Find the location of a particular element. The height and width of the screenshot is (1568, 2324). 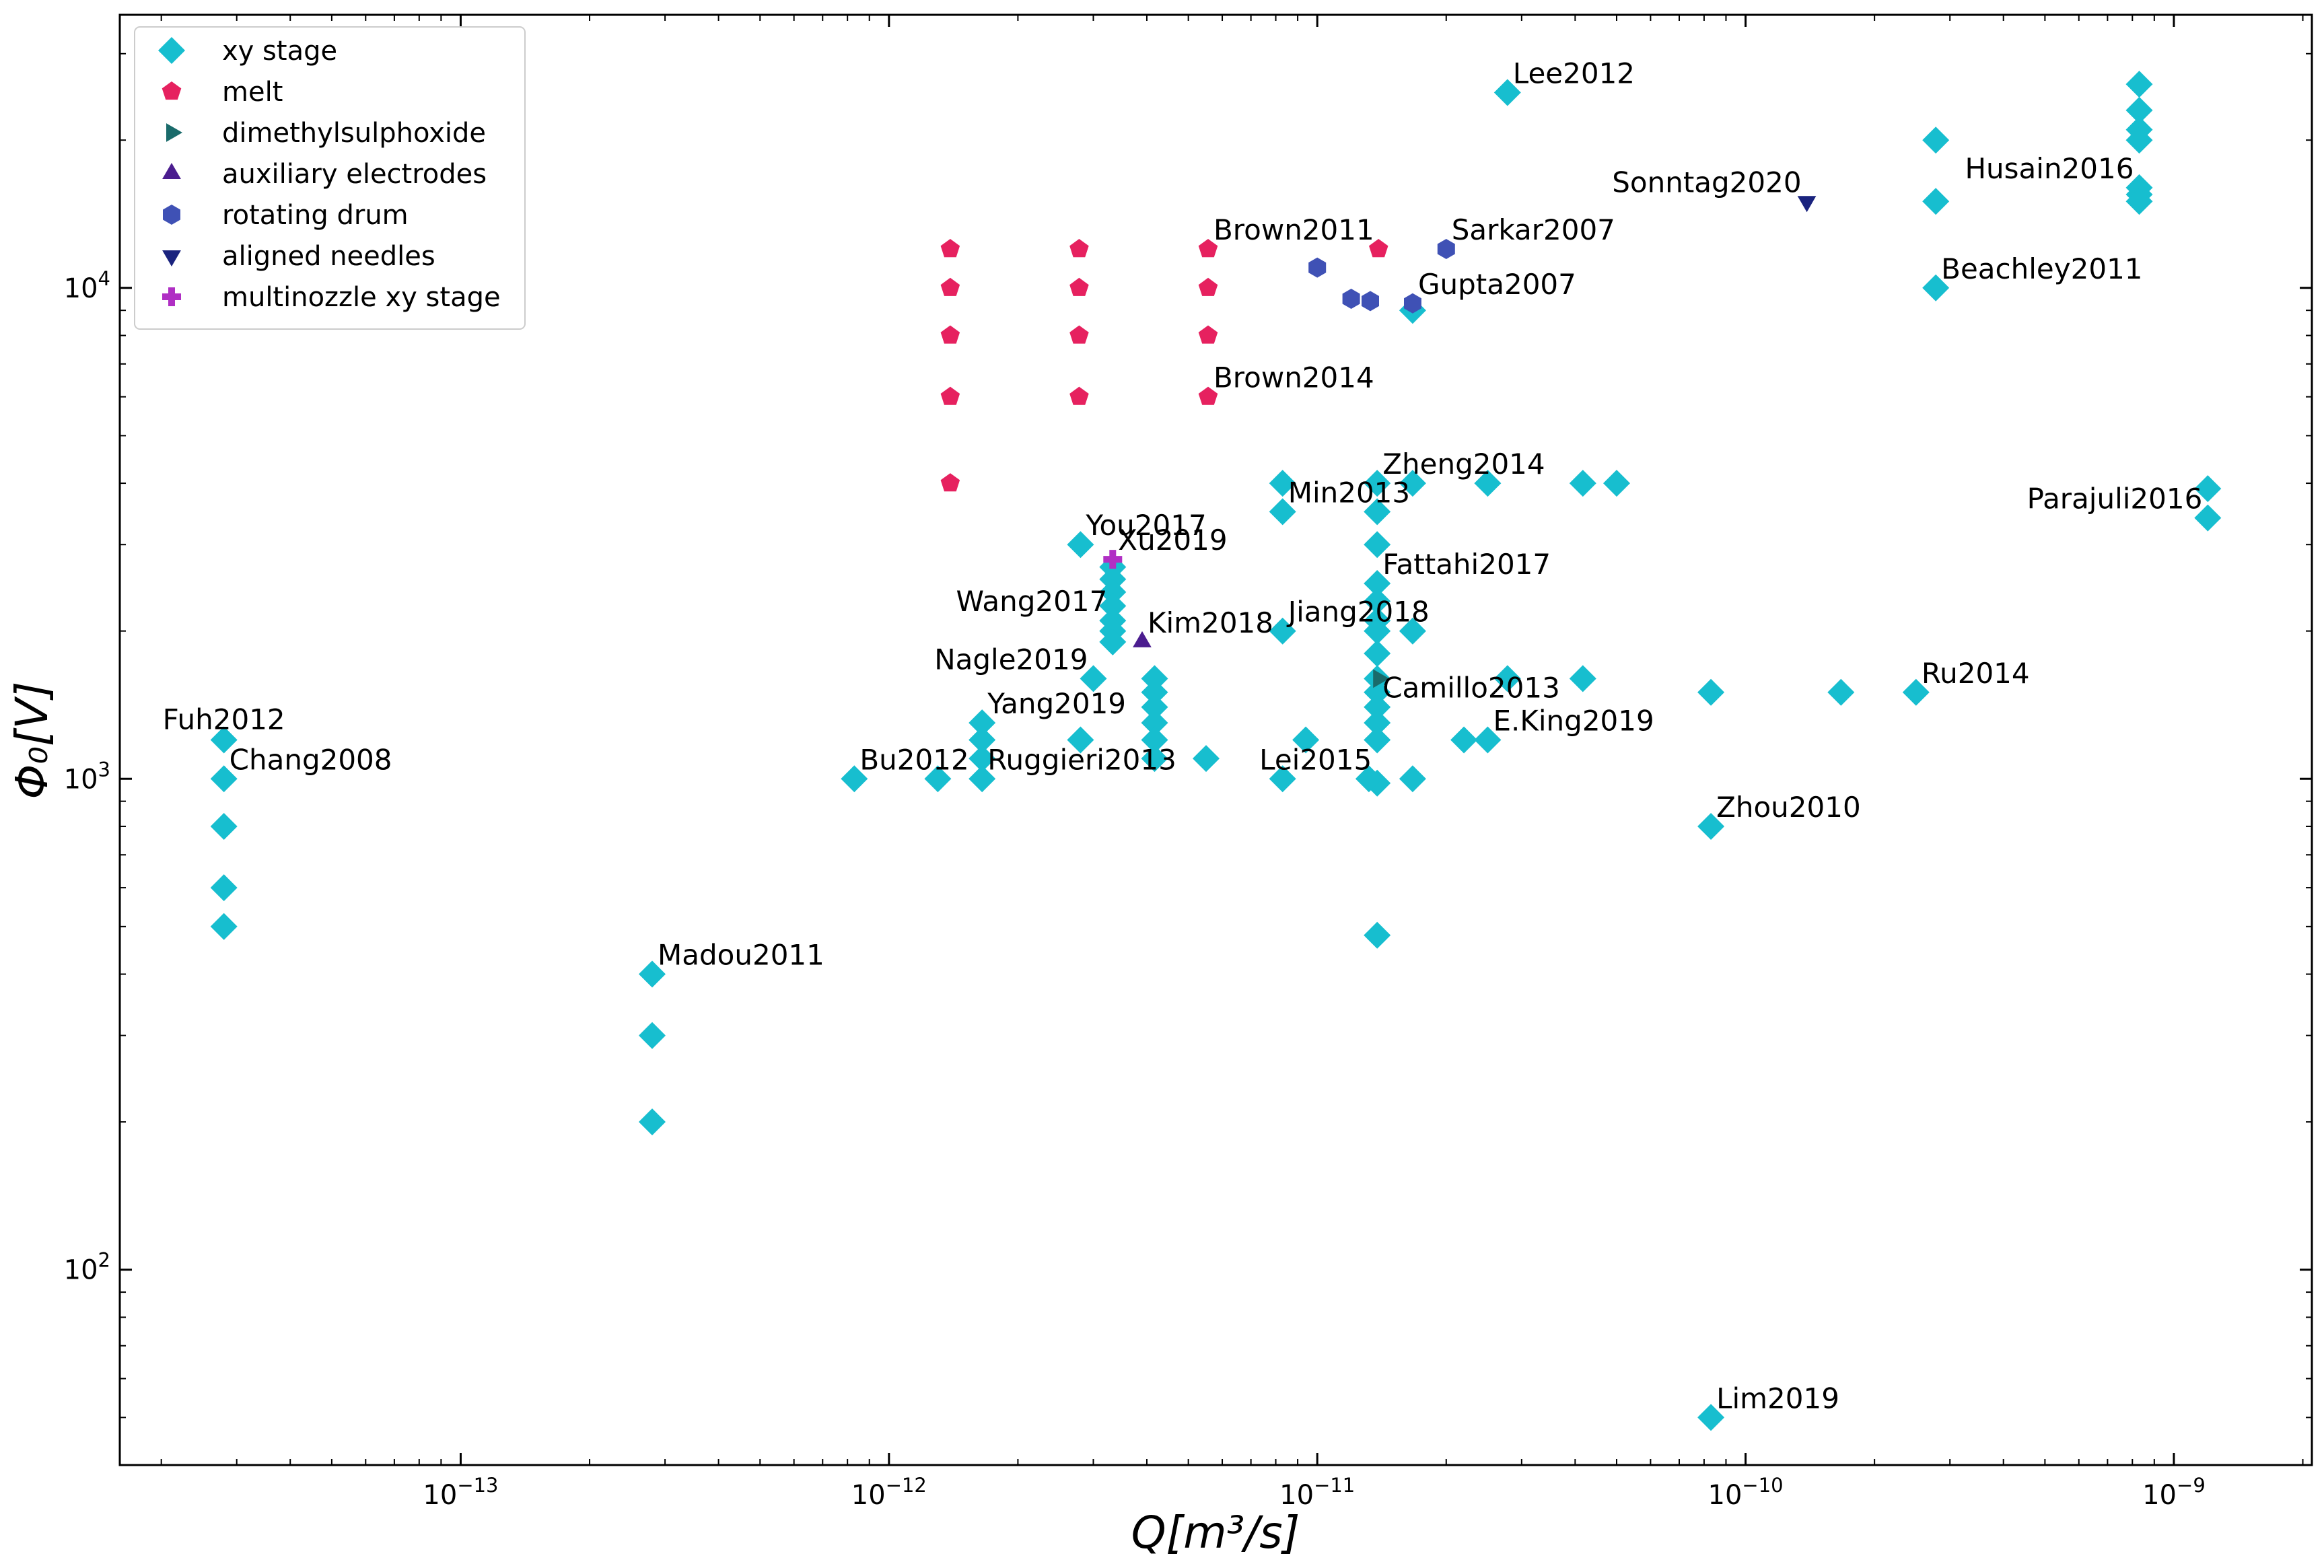

point-annotation: Zhou2010 is located at coordinates (1788, 808).